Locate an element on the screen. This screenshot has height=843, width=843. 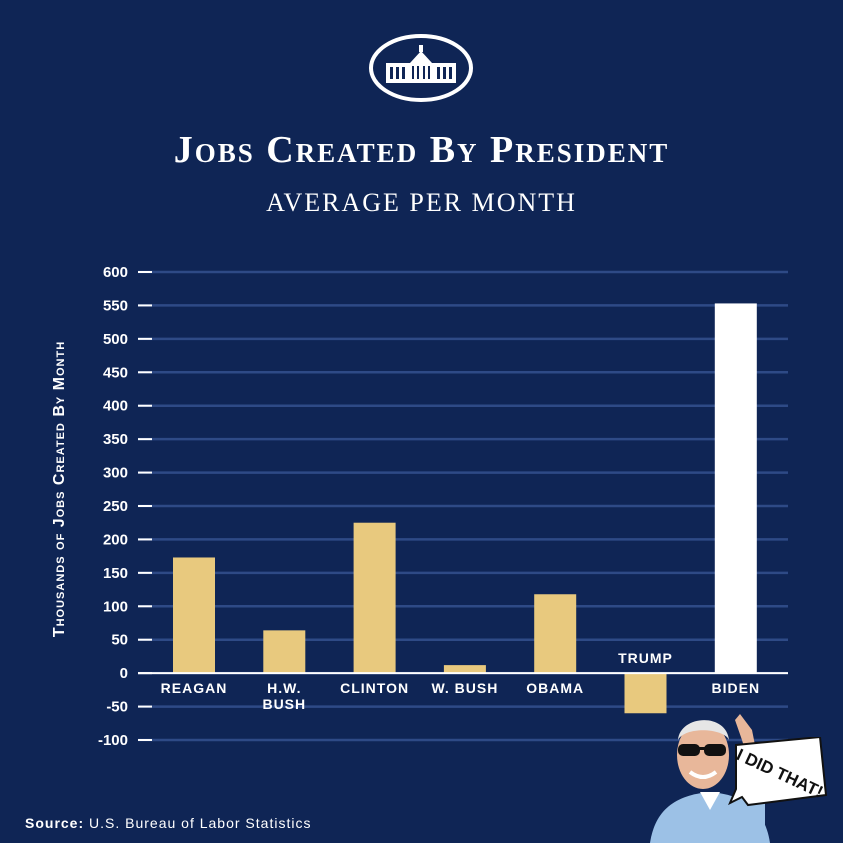
y-tick-label: 150 is located at coordinates (115, 573).